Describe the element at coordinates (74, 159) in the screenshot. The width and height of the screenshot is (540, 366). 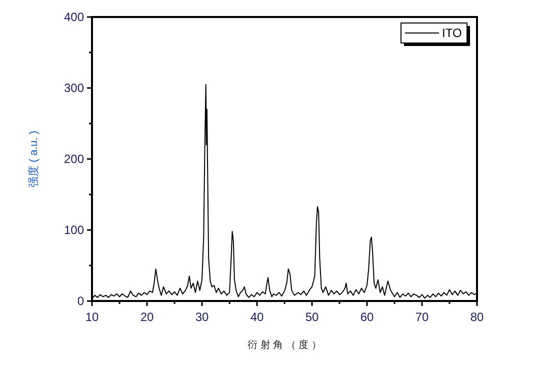
I see `y-tick-label: 200` at that location.